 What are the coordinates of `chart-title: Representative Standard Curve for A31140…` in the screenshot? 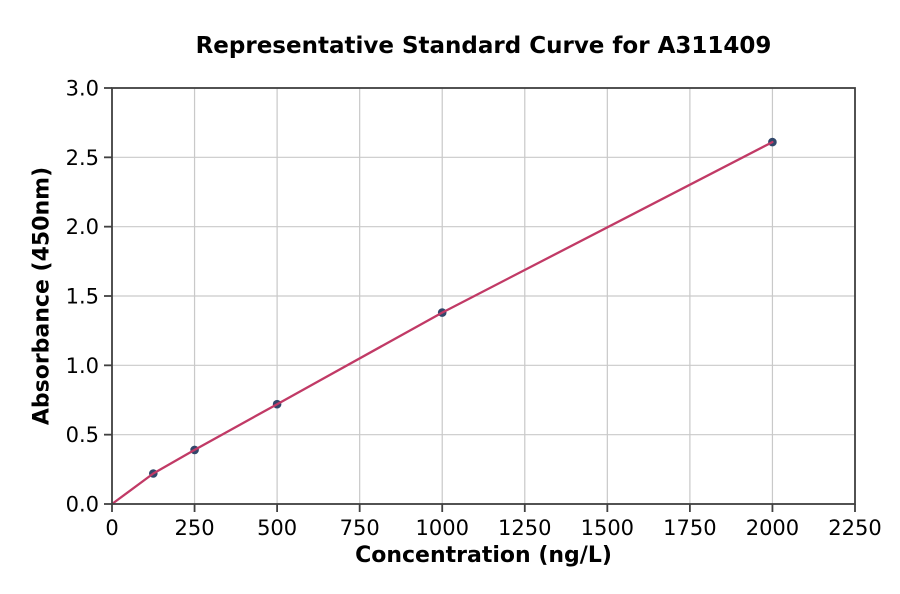 It's located at (483, 46).